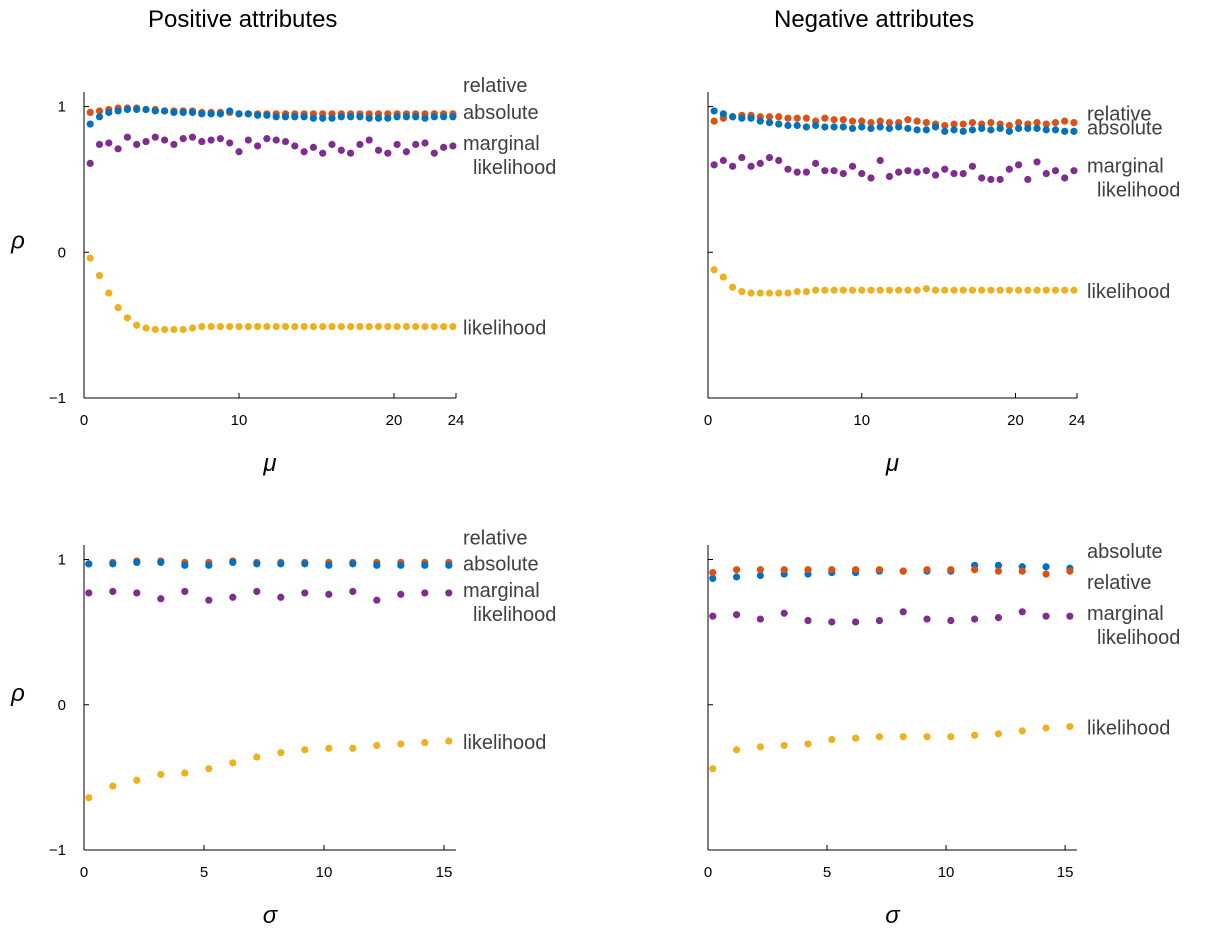 The image size is (1208, 934). What do you see at coordinates (1065, 872) in the screenshot?
I see `x-tick-label: 15` at bounding box center [1065, 872].